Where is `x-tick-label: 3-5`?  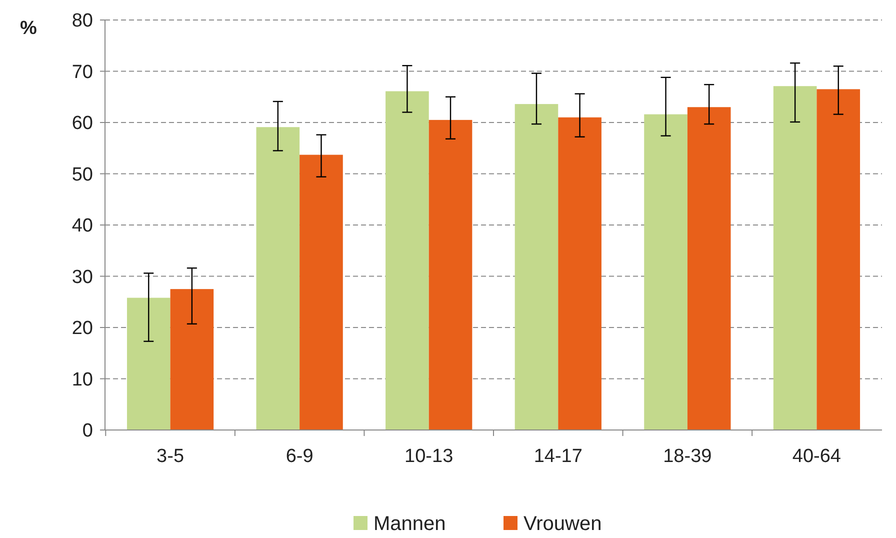 x-tick-label: 3-5 is located at coordinates (170, 456).